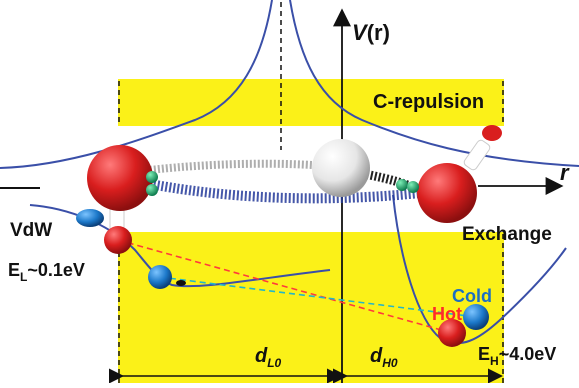 The height and width of the screenshot is (388, 579). Describe the element at coordinates (274, 181) in the screenshot. I see `spring-chain` at that location.